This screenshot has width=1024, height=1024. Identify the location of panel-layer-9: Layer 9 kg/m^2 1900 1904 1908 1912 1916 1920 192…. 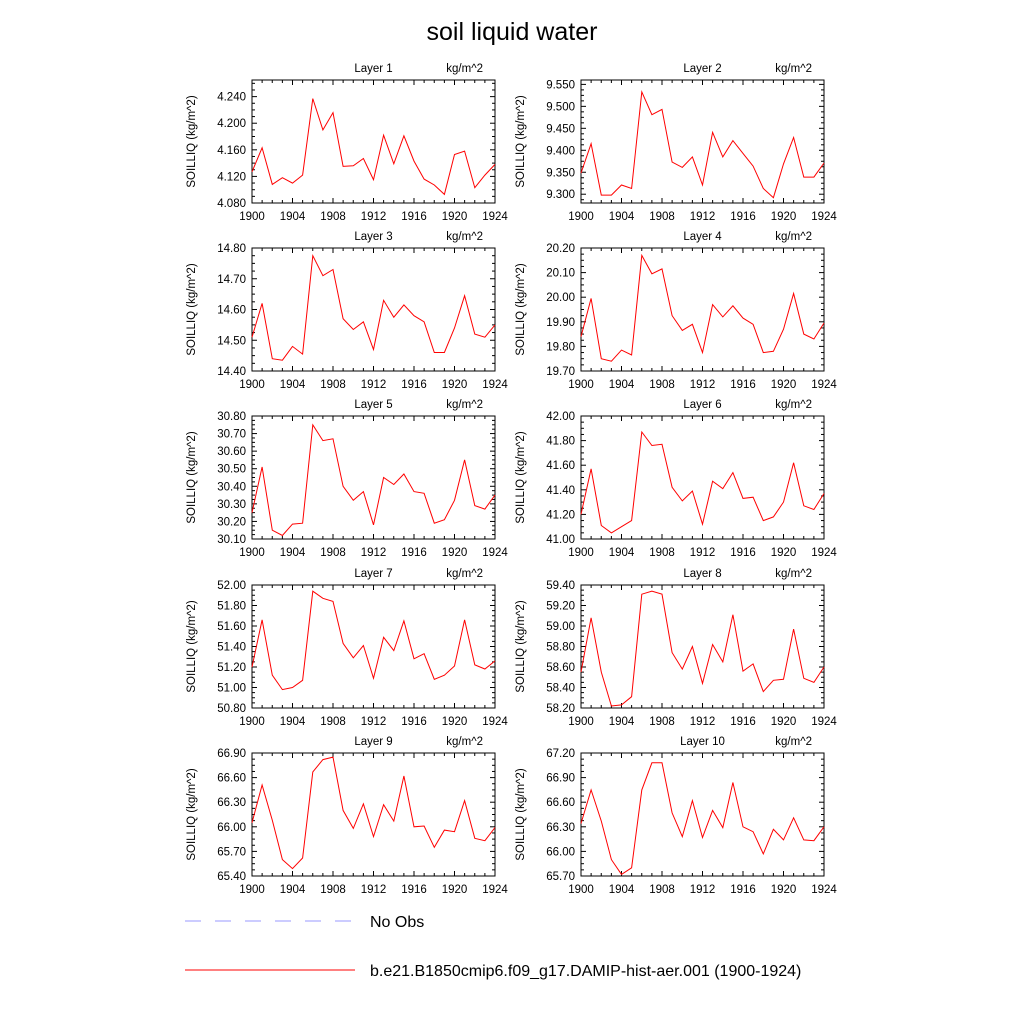
(347, 816).